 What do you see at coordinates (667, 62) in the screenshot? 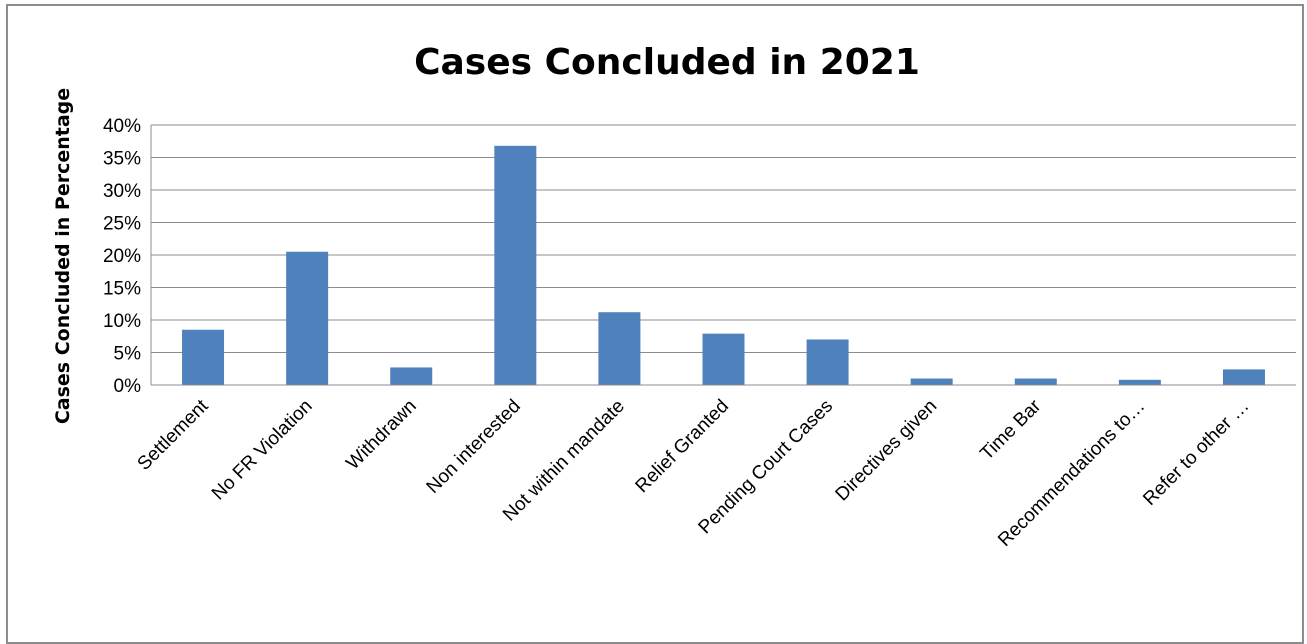
I see `chart-title: Cases Concluded in 2021` at bounding box center [667, 62].